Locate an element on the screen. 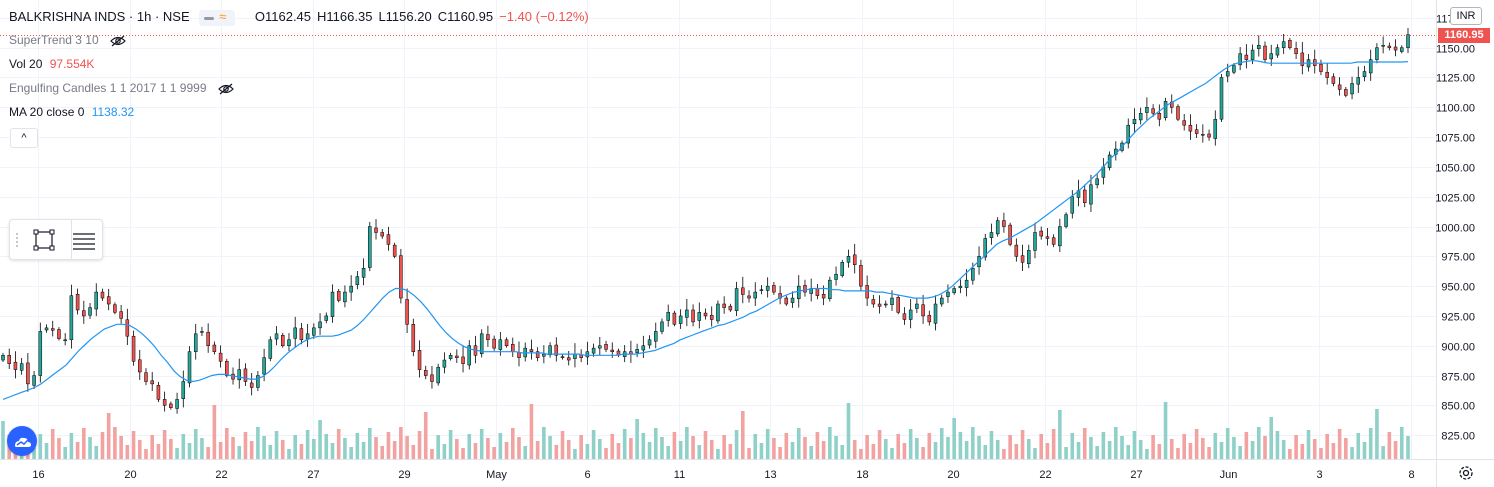 This screenshot has width=1494, height=487. collapse-legend-button: ^ is located at coordinates (24, 138).